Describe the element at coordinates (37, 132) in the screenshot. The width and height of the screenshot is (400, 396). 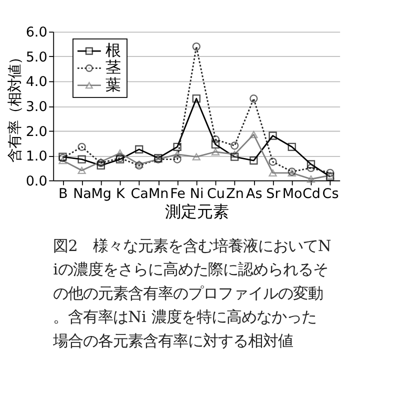
I see `y-tick-label: 2.0` at that location.